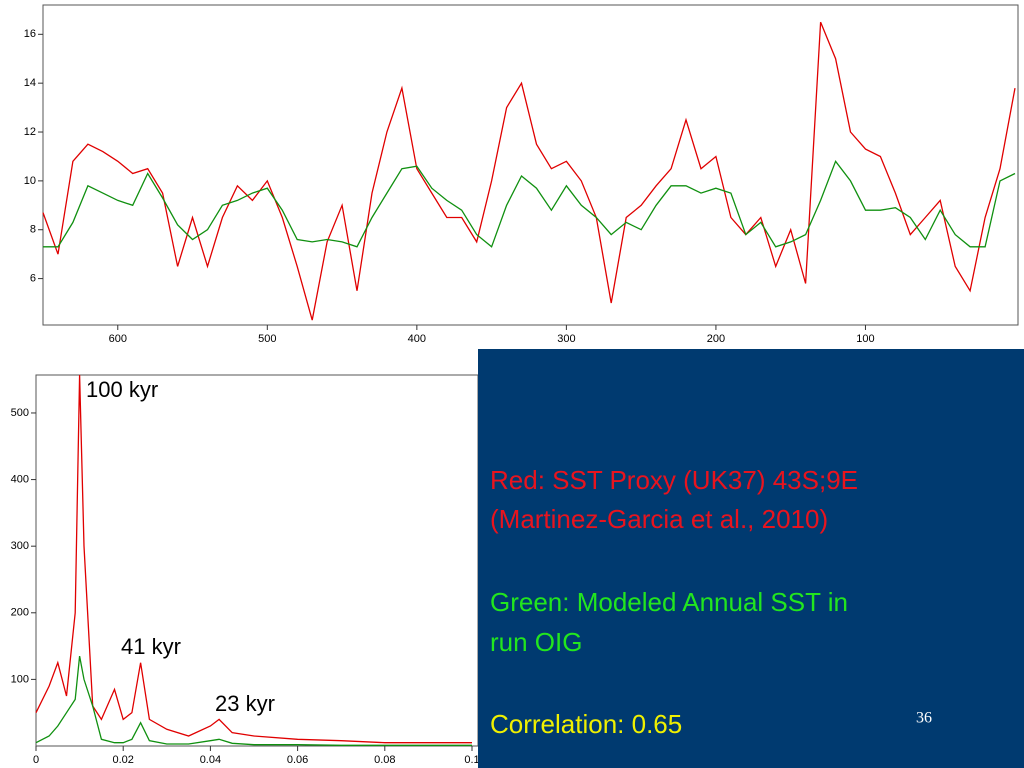 This screenshot has height=768, width=1024. What do you see at coordinates (267, 339) in the screenshot?
I see `x-tick-label: 500` at bounding box center [267, 339].